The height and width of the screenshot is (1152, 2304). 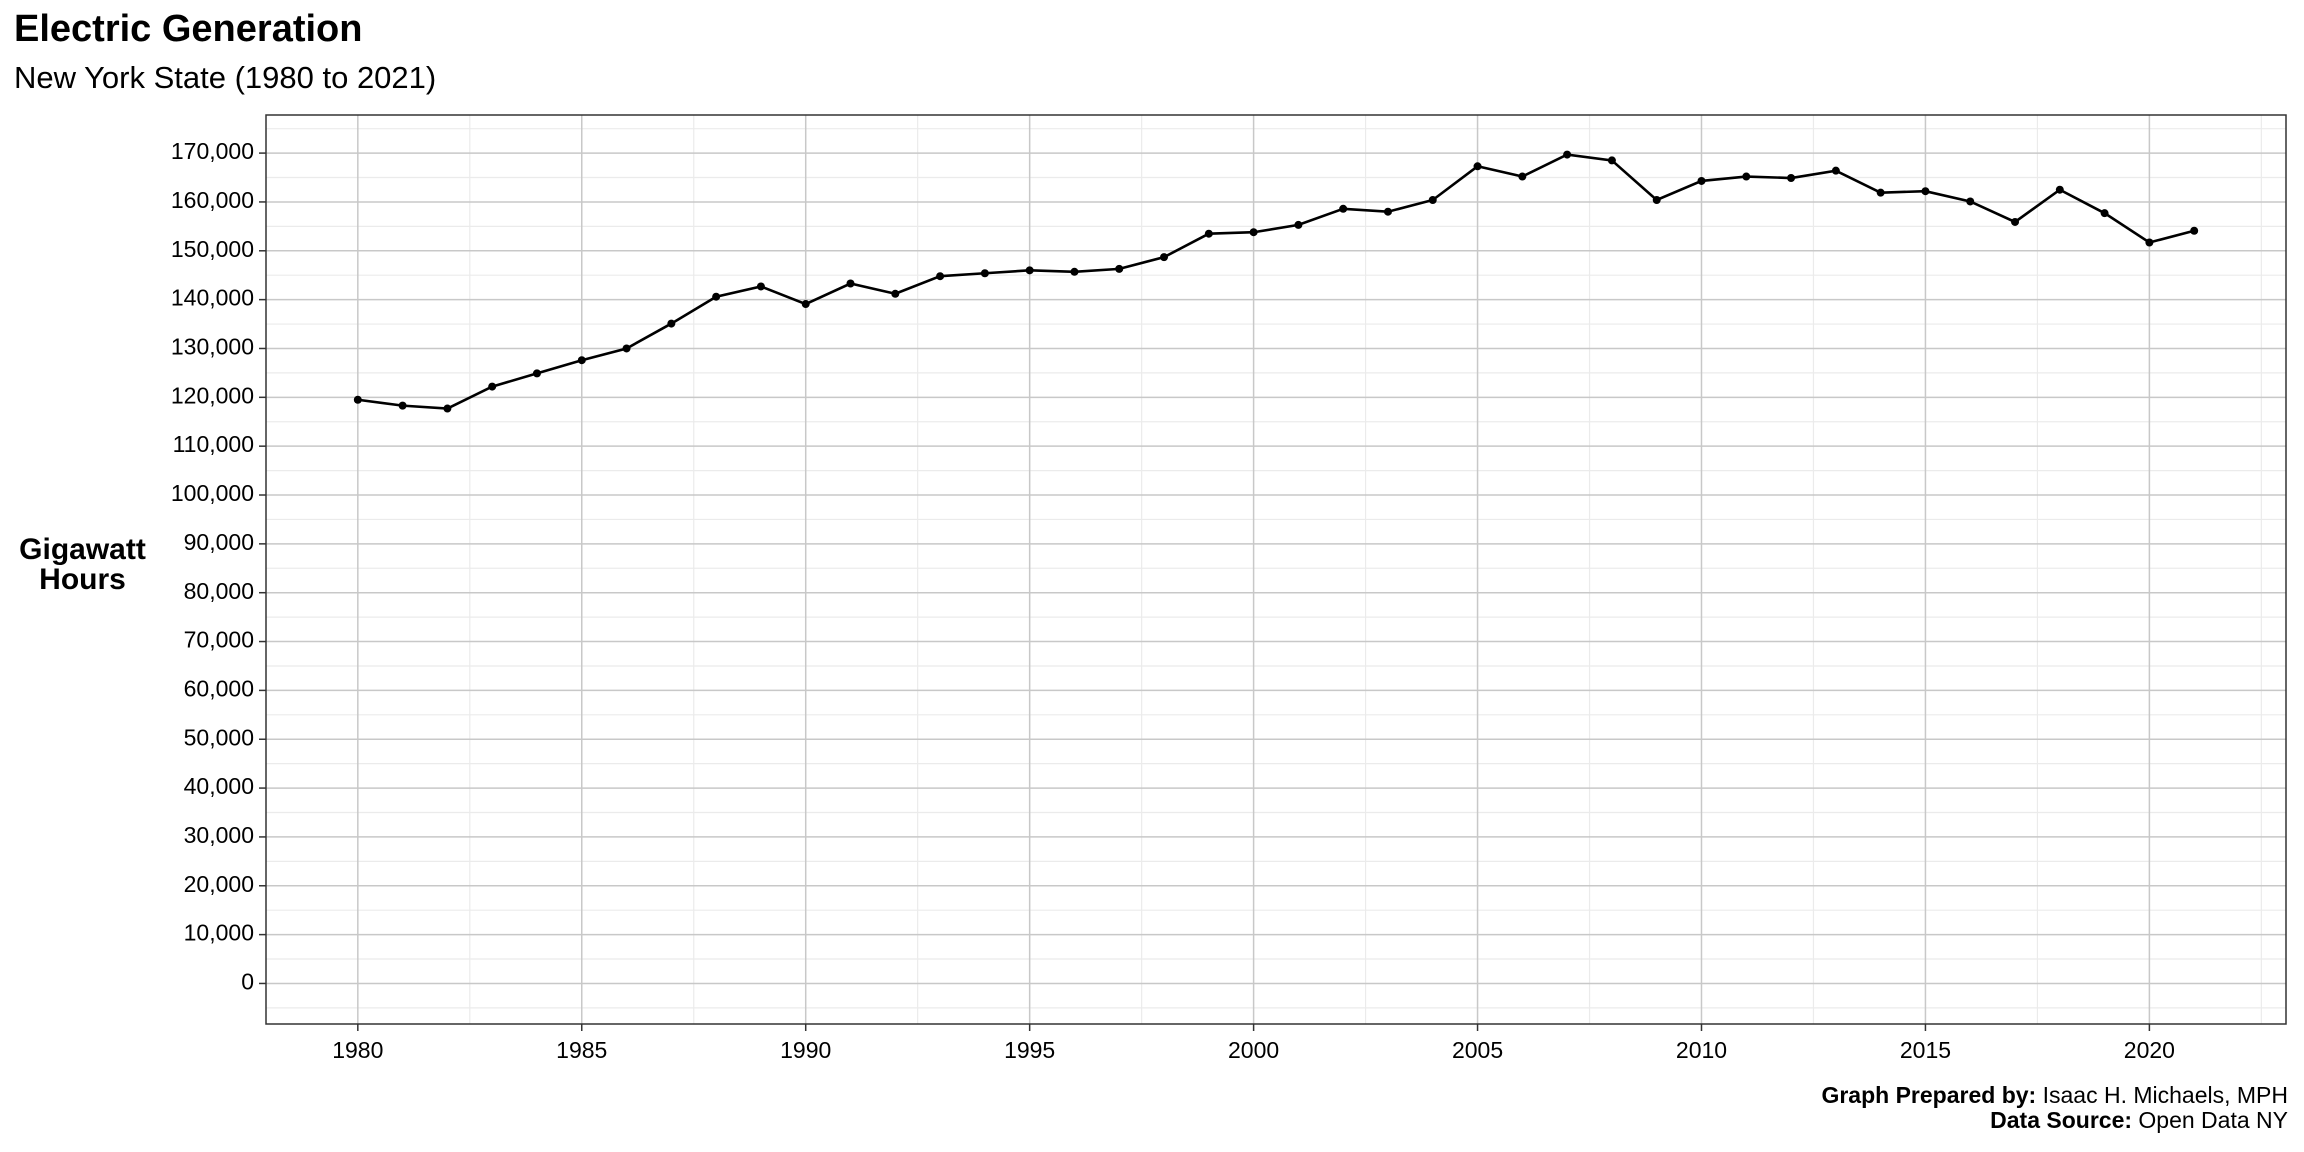 I want to click on y-tick-label: 110,000, so click(x=213, y=444).